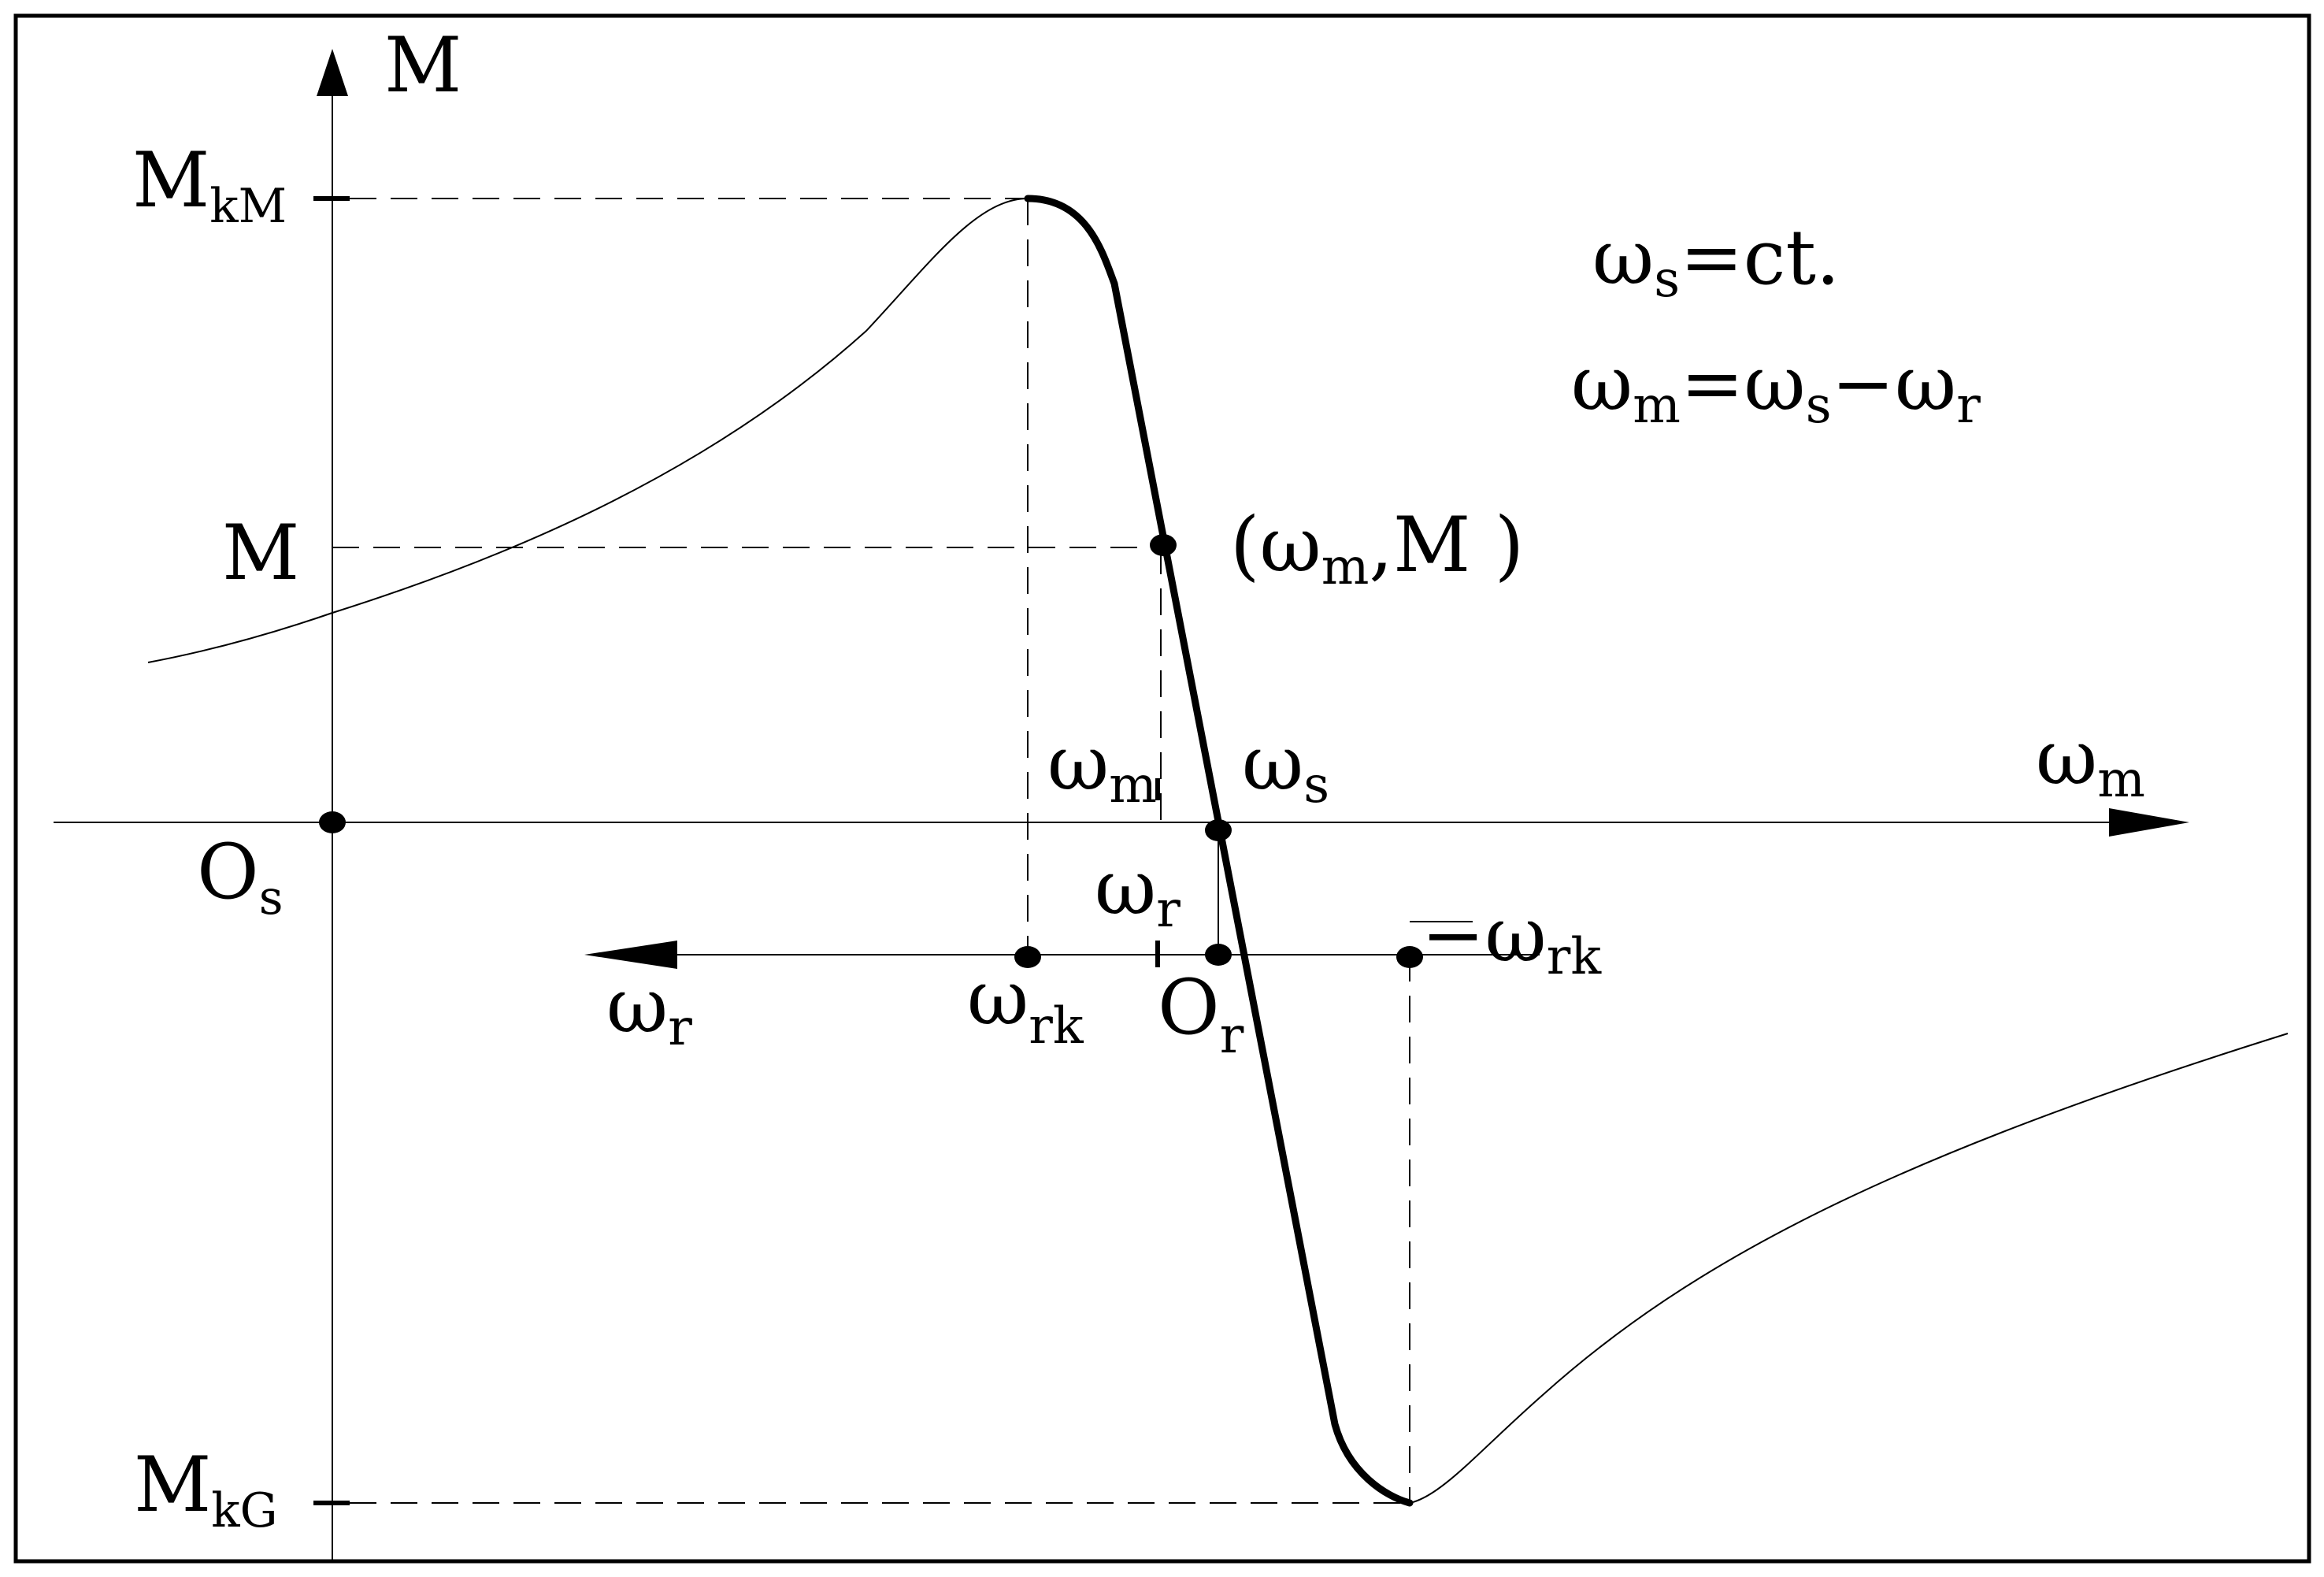 The image size is (2324, 1577). What do you see at coordinates (1219, 851) in the screenshot?
I see `torque-curve-stable-region` at bounding box center [1219, 851].